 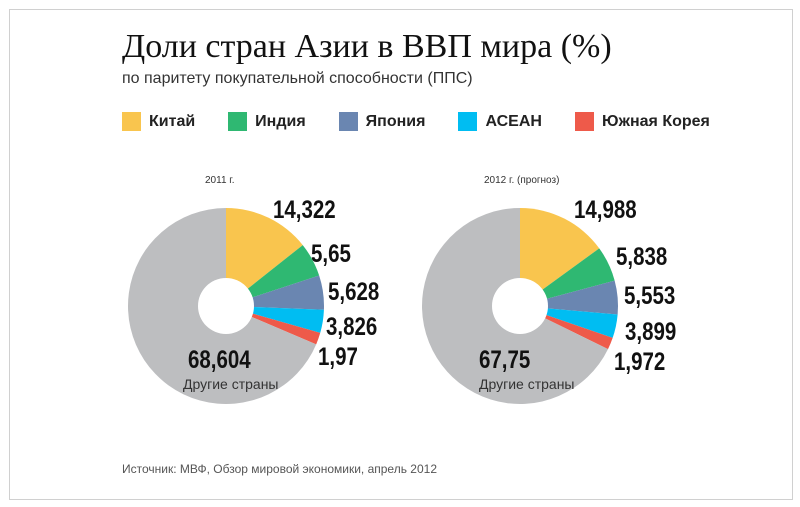 I want to click on value-label: 68,604, so click(x=219, y=360).